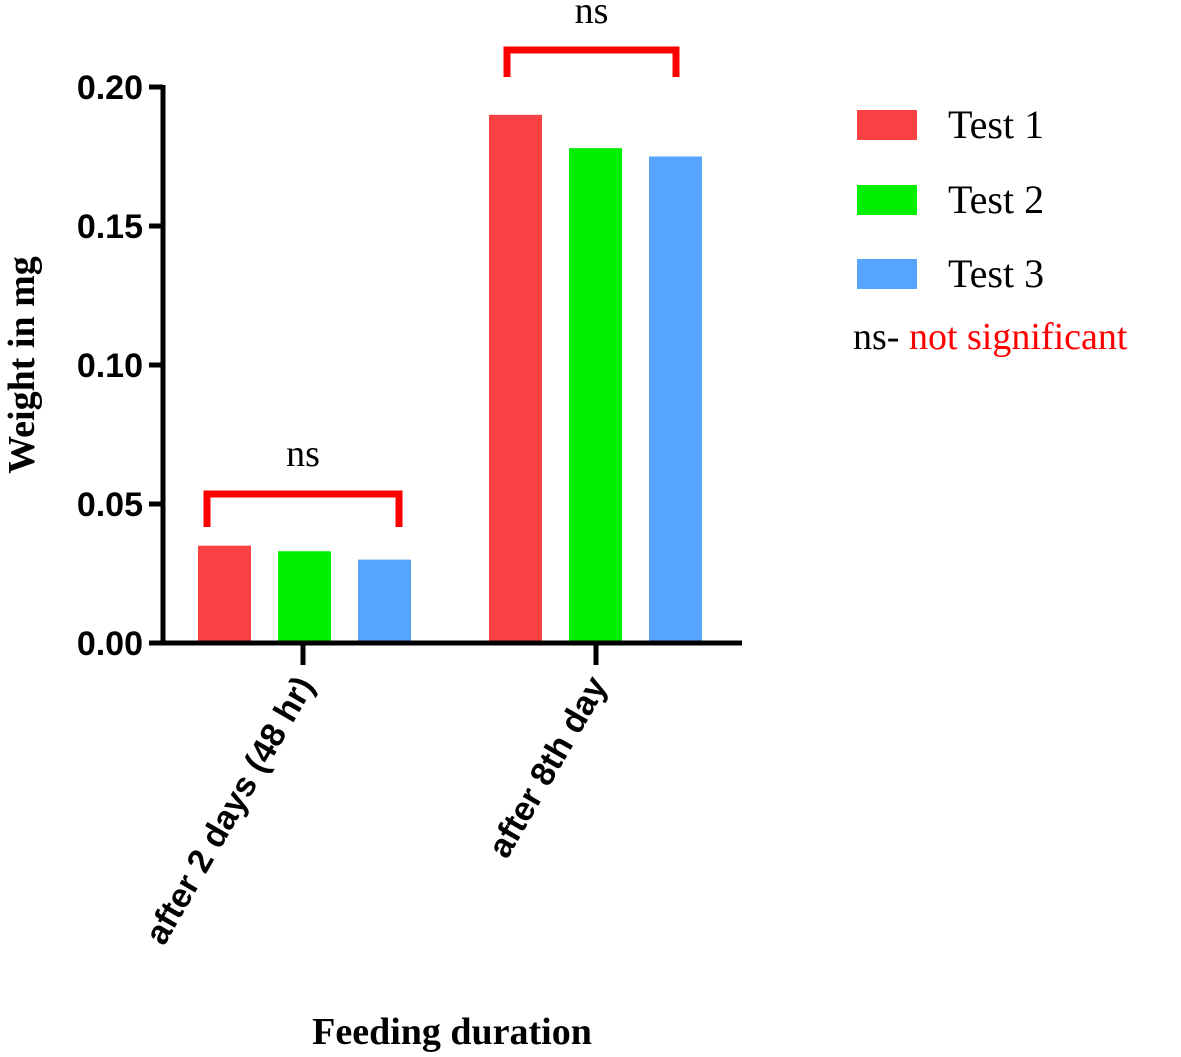  I want to click on legend-label-test-2: Test 2, so click(996, 199).